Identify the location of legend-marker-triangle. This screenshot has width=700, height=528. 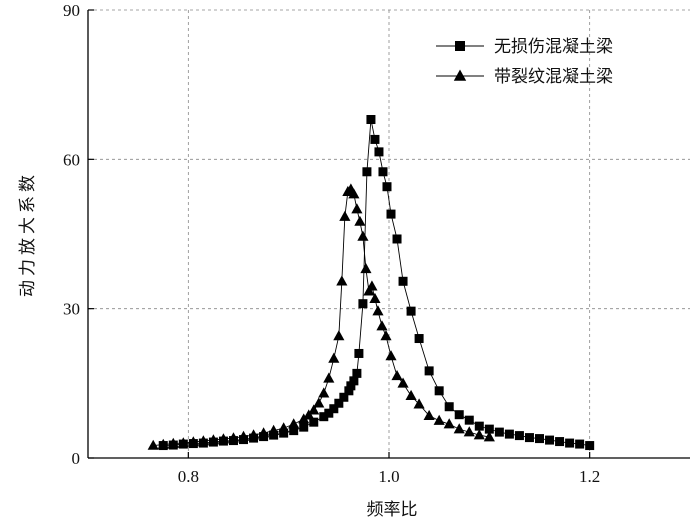
(460, 75).